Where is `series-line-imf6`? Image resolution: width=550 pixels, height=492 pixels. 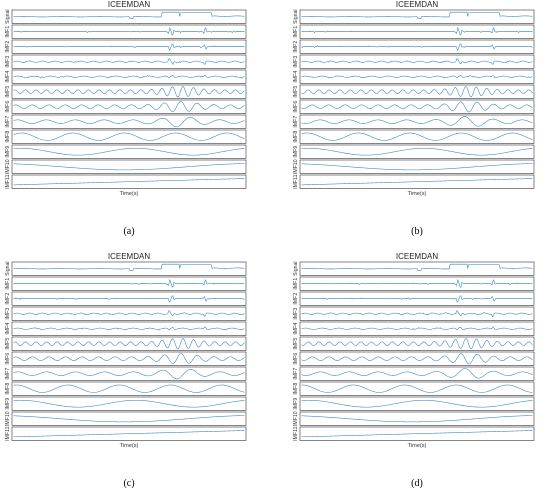
series-line-imf6 is located at coordinates (129, 358).